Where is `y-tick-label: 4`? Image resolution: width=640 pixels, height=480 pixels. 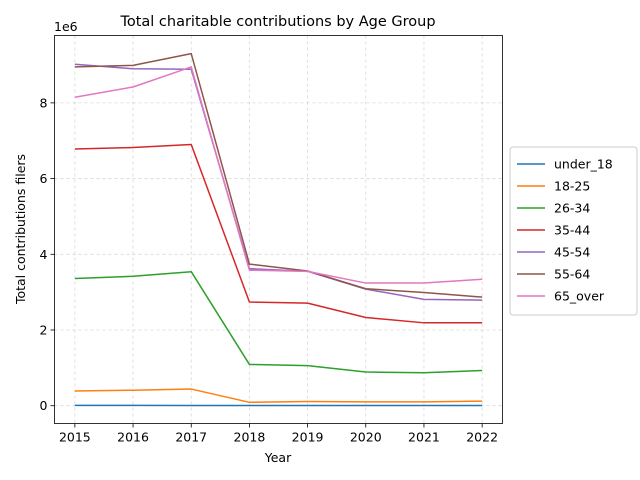 y-tick-label: 4 is located at coordinates (44, 254).